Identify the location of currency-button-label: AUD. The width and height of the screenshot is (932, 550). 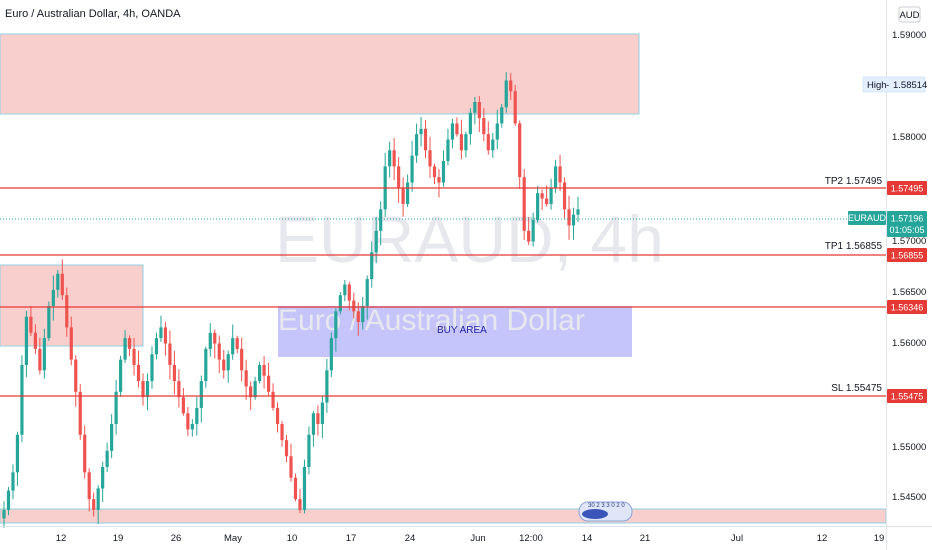
(909, 15).